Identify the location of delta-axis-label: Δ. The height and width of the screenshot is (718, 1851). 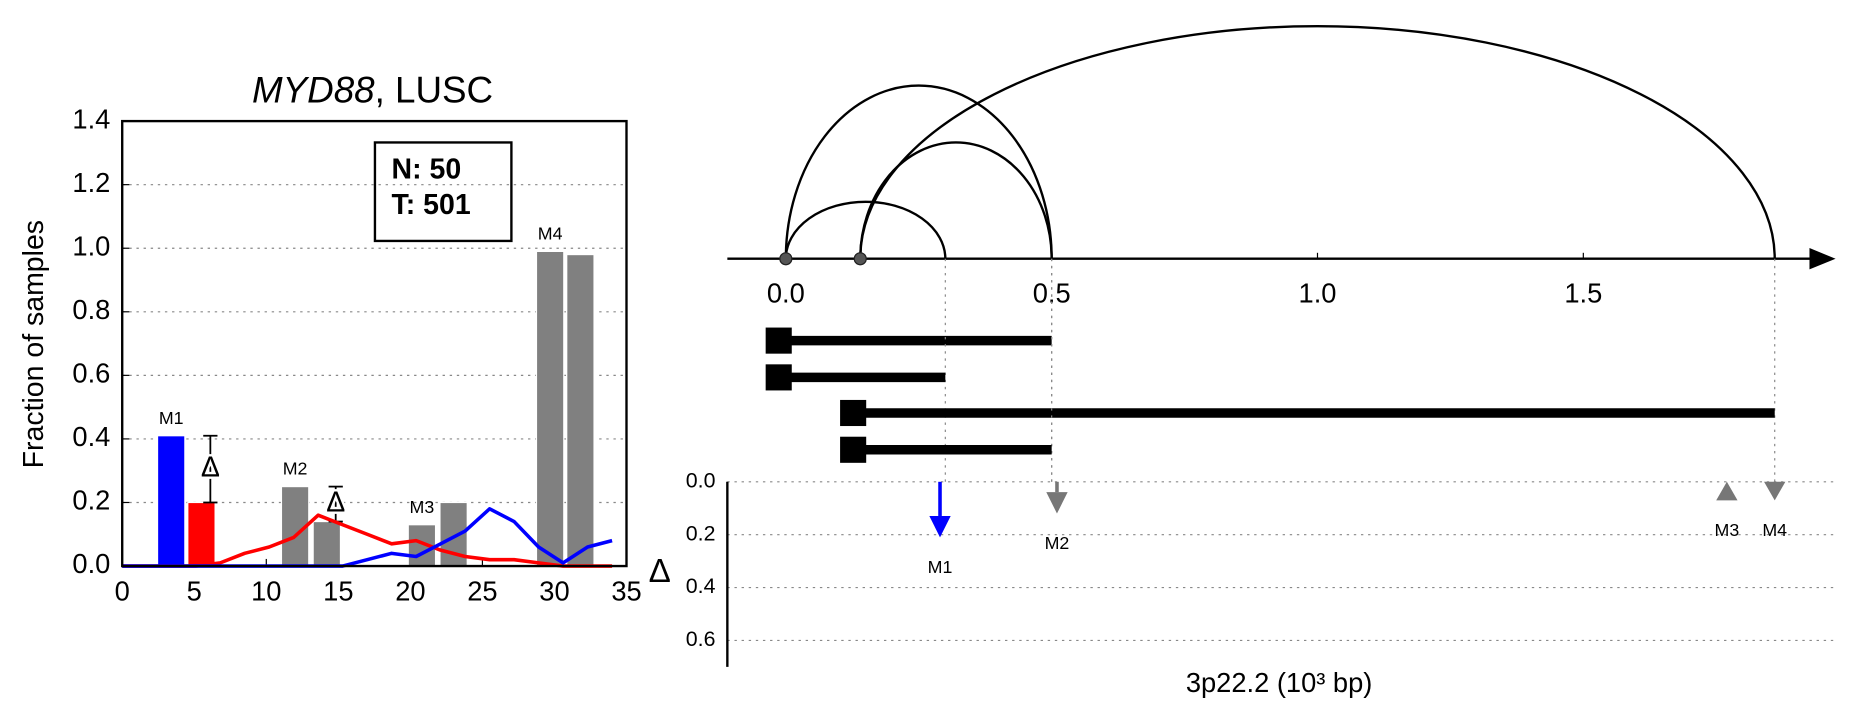
(660, 571).